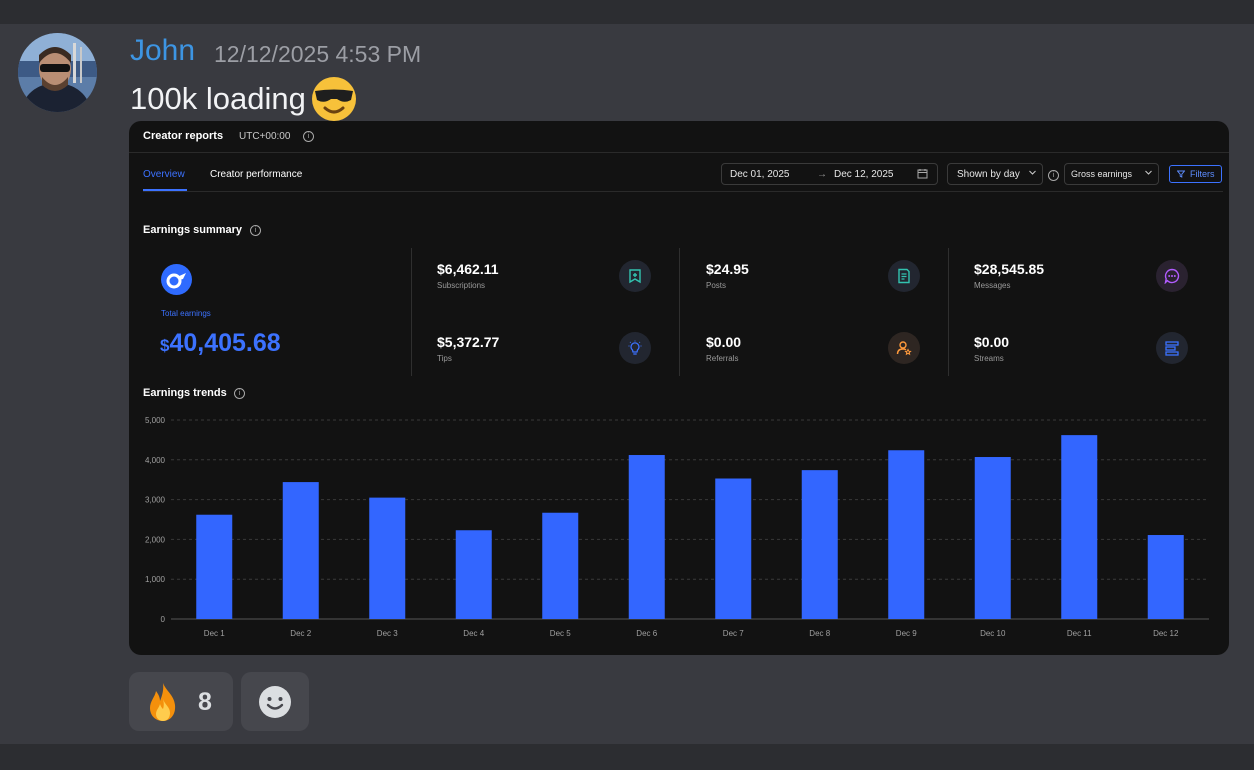 This screenshot has height=770, width=1254. I want to click on top-bar, so click(627, 12).